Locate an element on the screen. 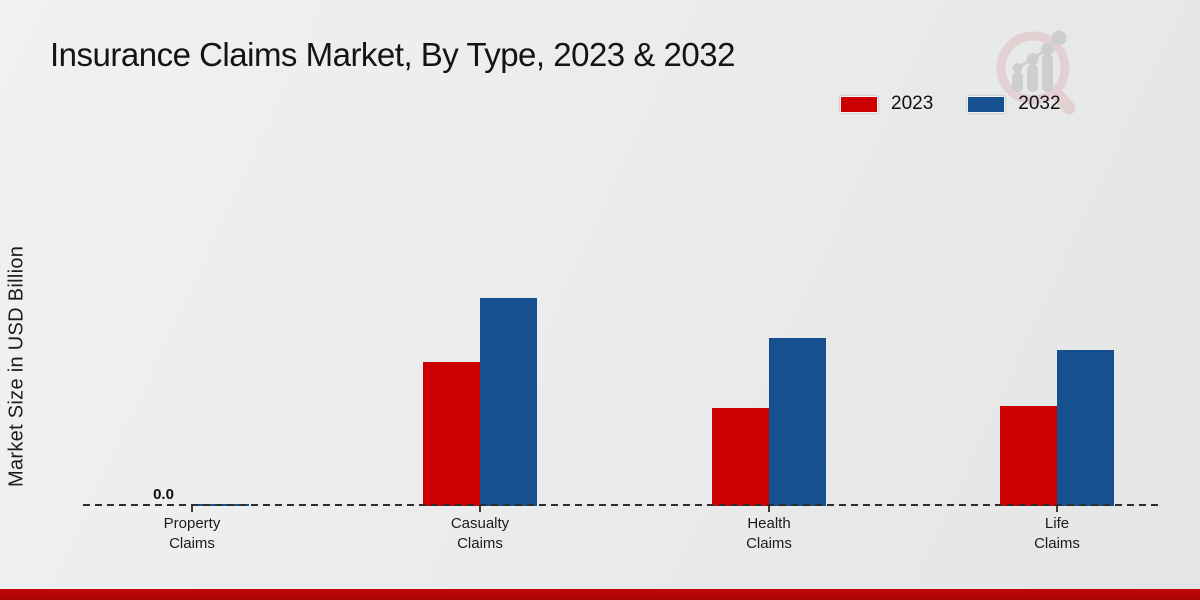 This screenshot has width=1200, height=600. x-axis-baseline is located at coordinates (623, 505).